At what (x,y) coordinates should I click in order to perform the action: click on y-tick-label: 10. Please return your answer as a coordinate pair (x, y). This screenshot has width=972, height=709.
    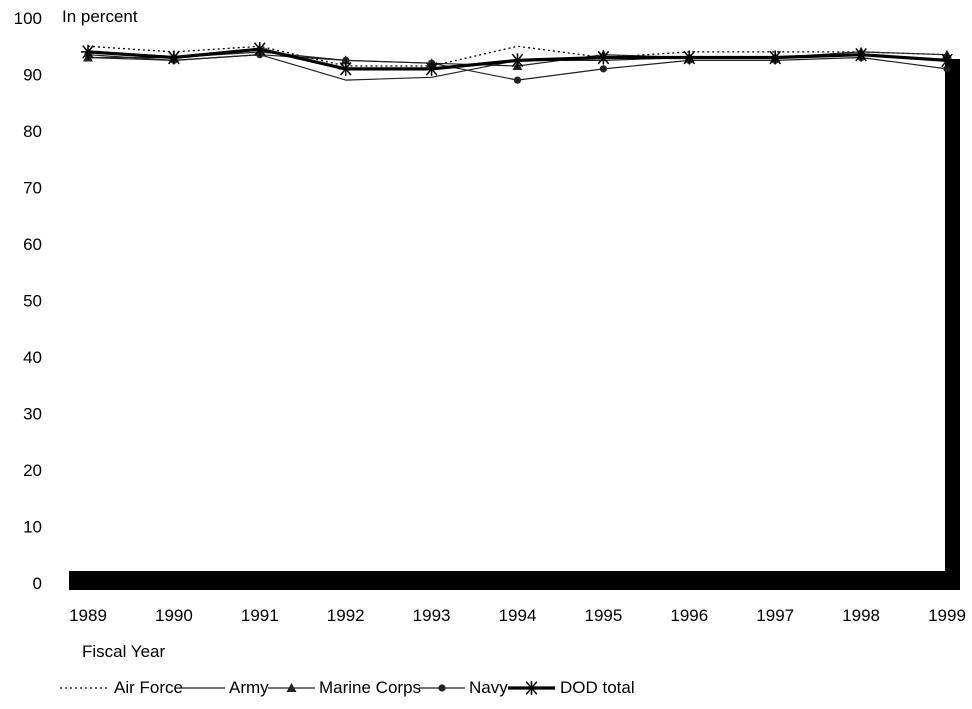
    Looking at the image, I should click on (32, 527).